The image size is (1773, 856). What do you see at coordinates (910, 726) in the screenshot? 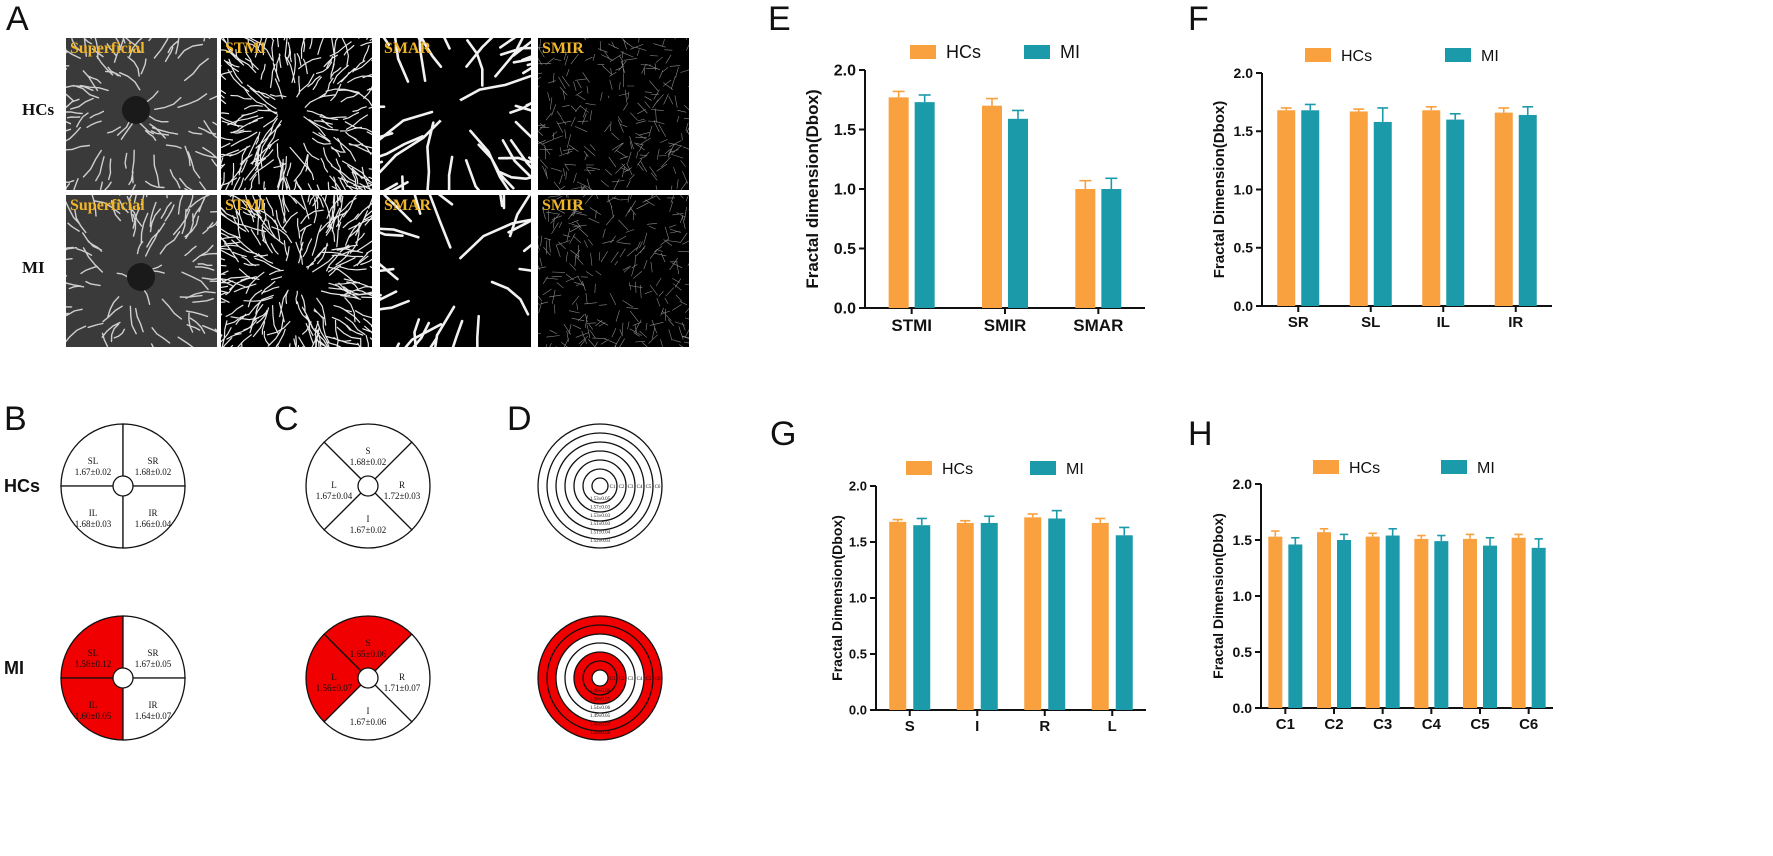
I see `x-tick-label: S` at bounding box center [910, 726].